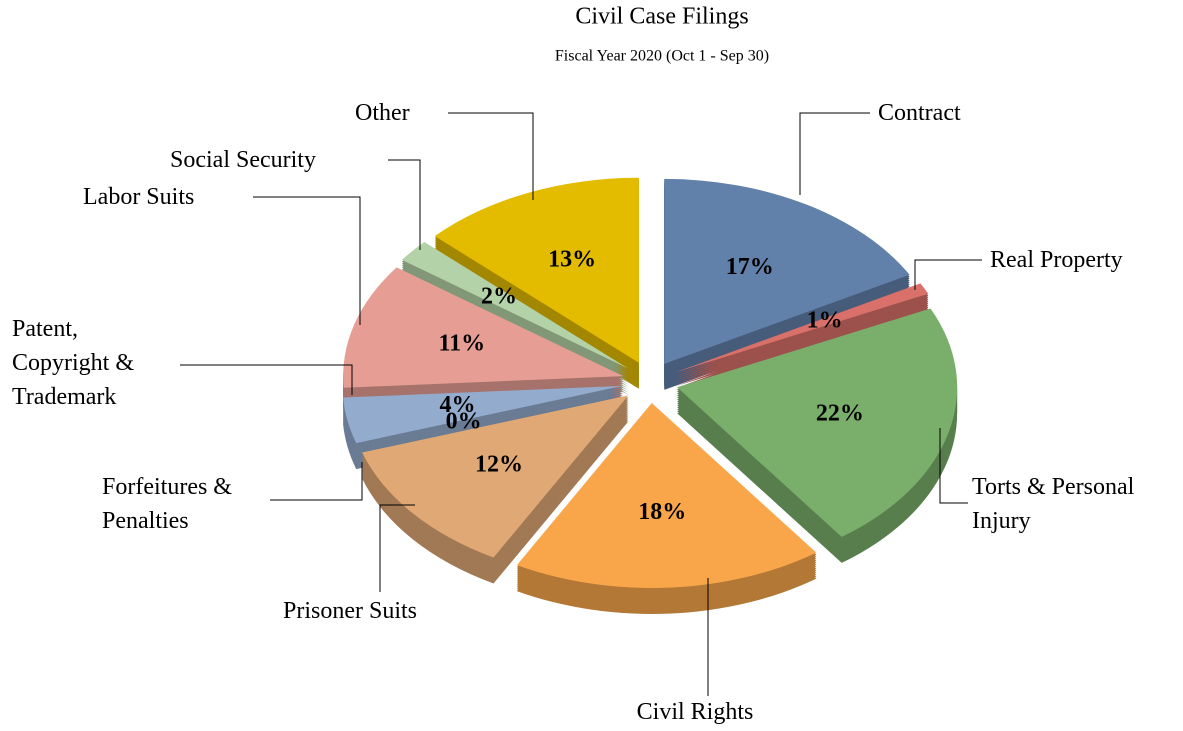 The image size is (1183, 731). Describe the element at coordinates (840, 413) in the screenshot. I see `data-label: 22%` at that location.